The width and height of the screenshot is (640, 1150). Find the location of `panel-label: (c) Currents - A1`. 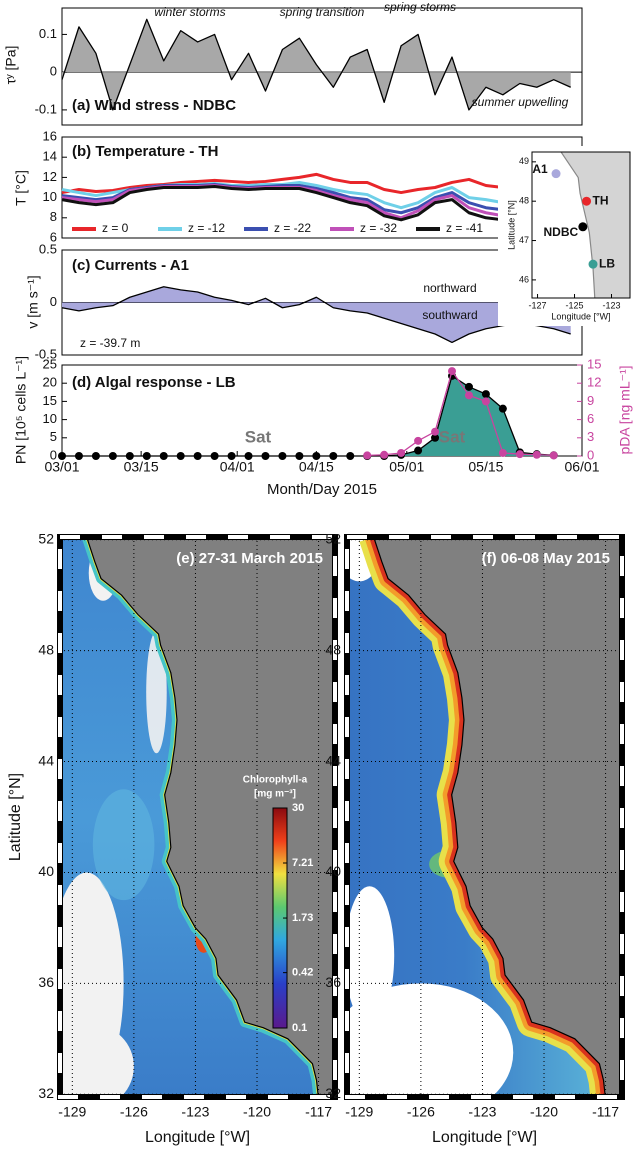

panel-label: (c) Currents - A1 is located at coordinates (130, 265).